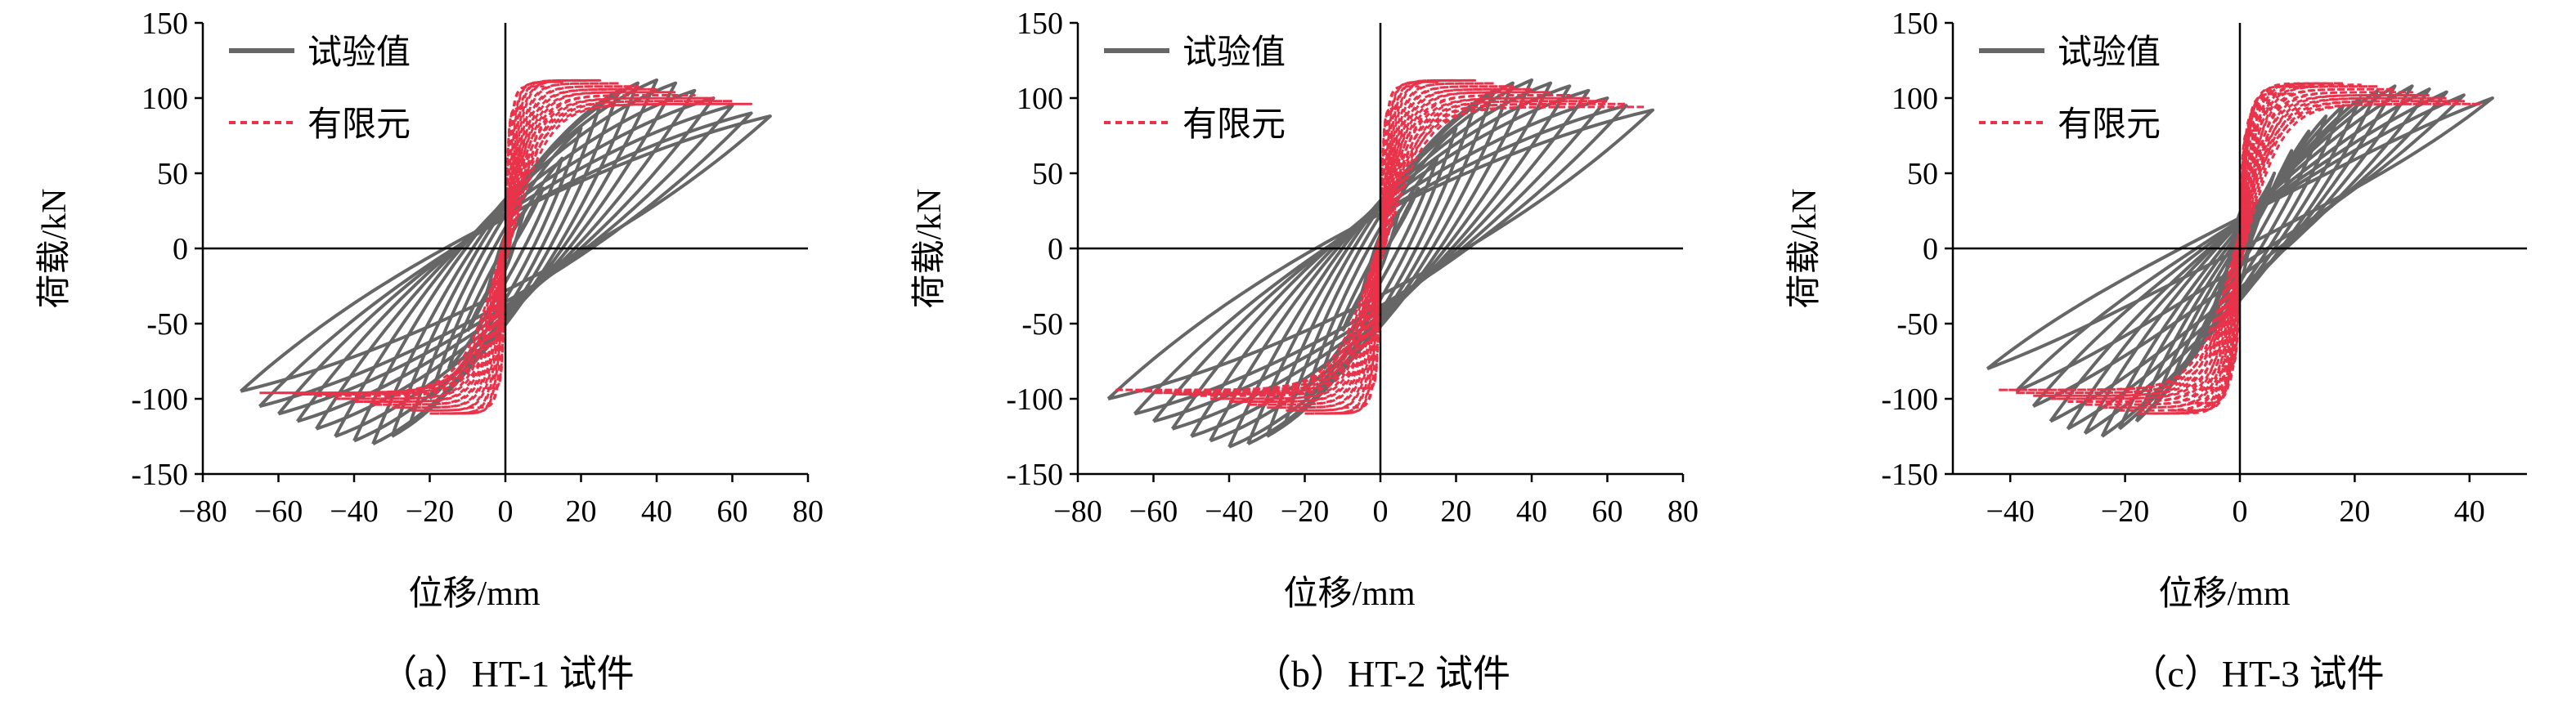 The image size is (2576, 711). What do you see at coordinates (1683, 511) in the screenshot?
I see `x-tick-label: 80` at bounding box center [1683, 511].